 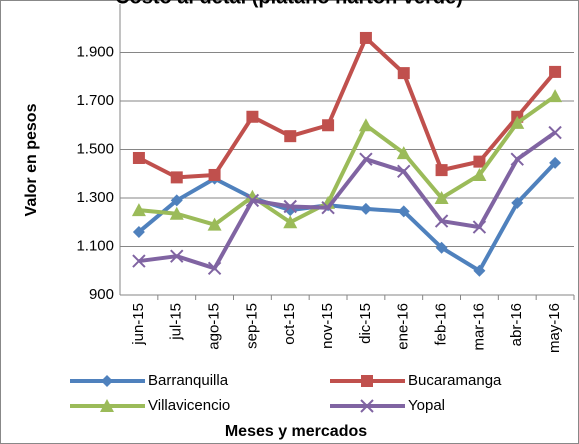 What do you see at coordinates (516, 324) in the screenshot?
I see `x-tick-label: abr-16` at bounding box center [516, 324].